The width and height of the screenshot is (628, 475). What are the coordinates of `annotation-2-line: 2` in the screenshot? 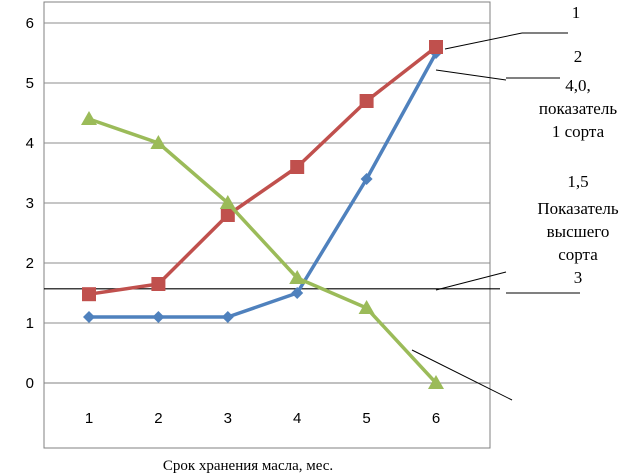 It's located at (578, 56).